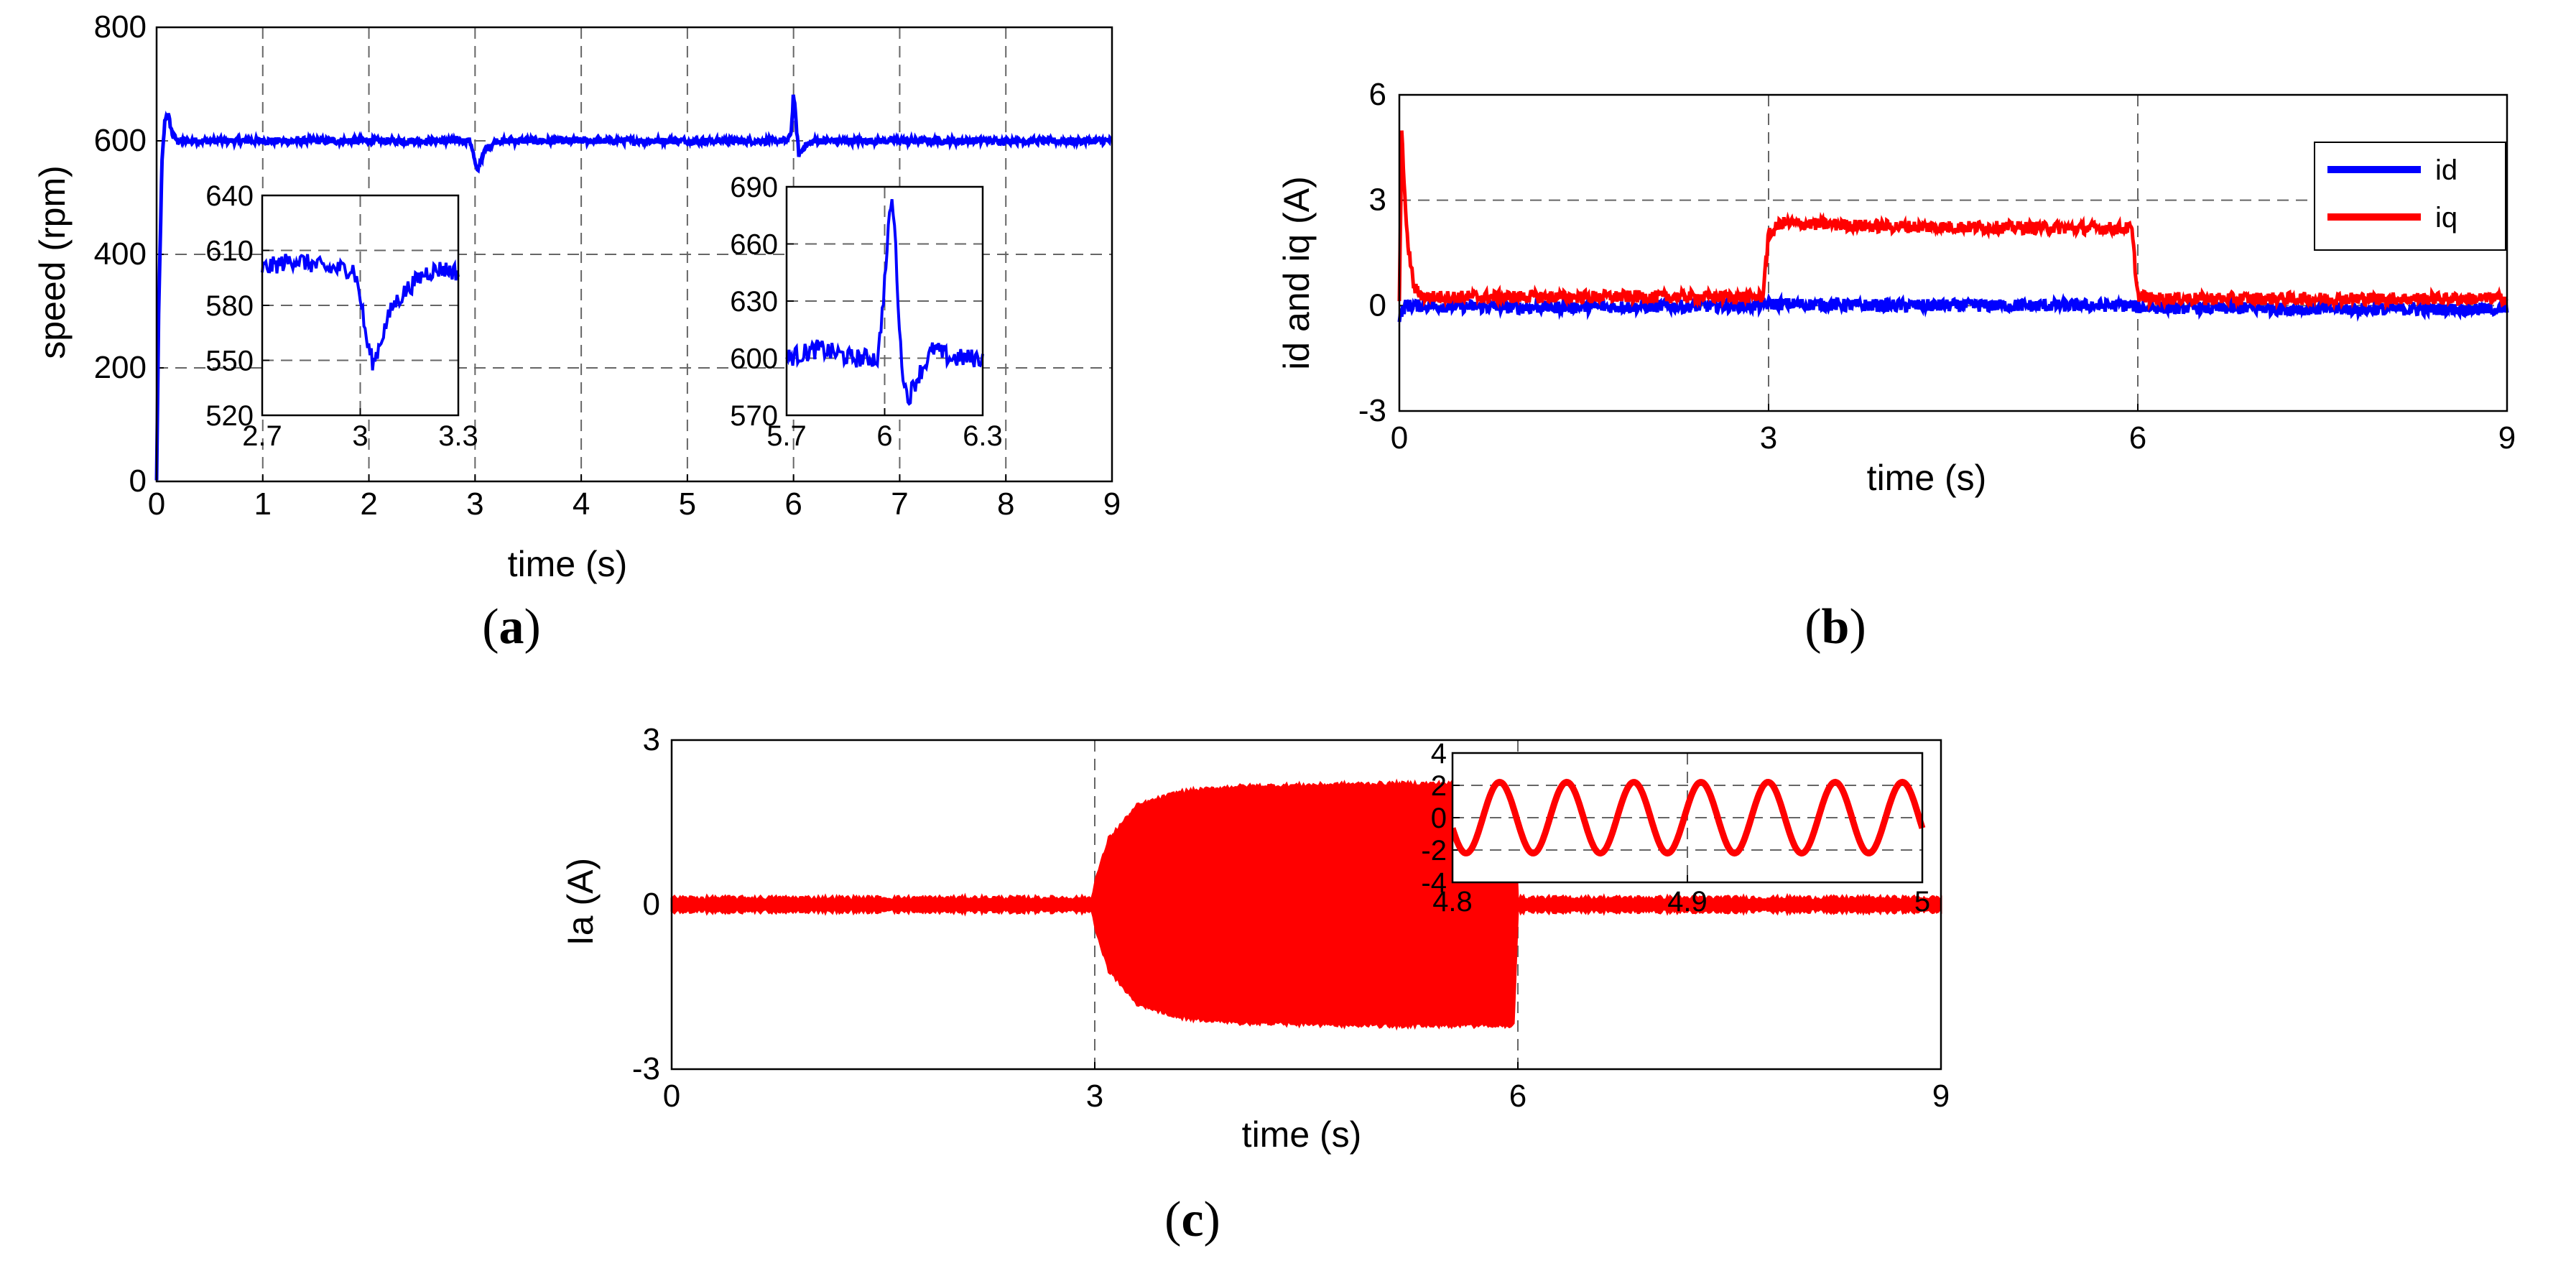 The image size is (2576, 1261). I want to click on panel-a-ytick-label: 400, so click(120, 254).